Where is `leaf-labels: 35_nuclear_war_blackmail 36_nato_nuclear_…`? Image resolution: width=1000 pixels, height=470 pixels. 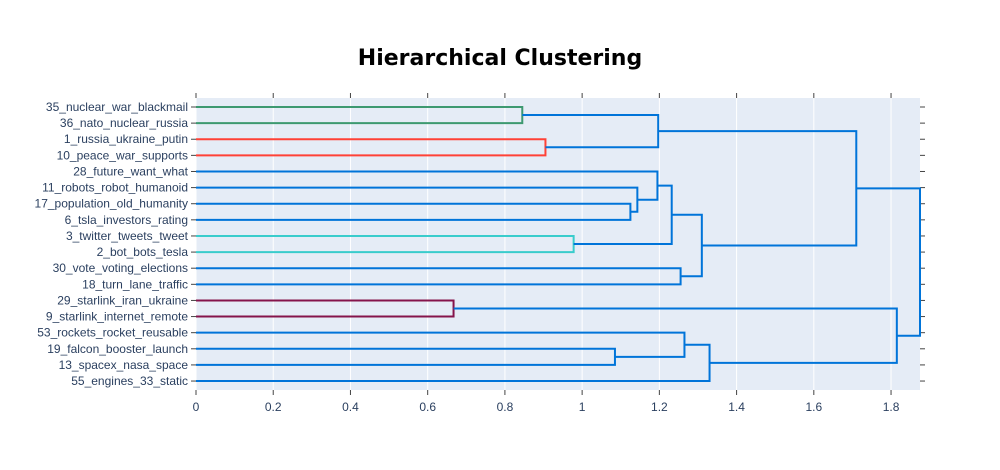
leaf-labels: 35_nuclear_war_blackmail 36_nato_nuclear_… is located at coordinates (112, 244).